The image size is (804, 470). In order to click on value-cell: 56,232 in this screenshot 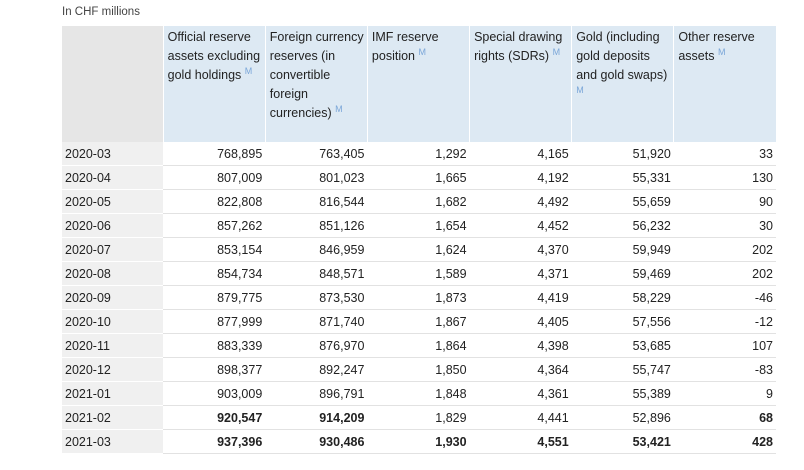, I will do `click(622, 225)`.